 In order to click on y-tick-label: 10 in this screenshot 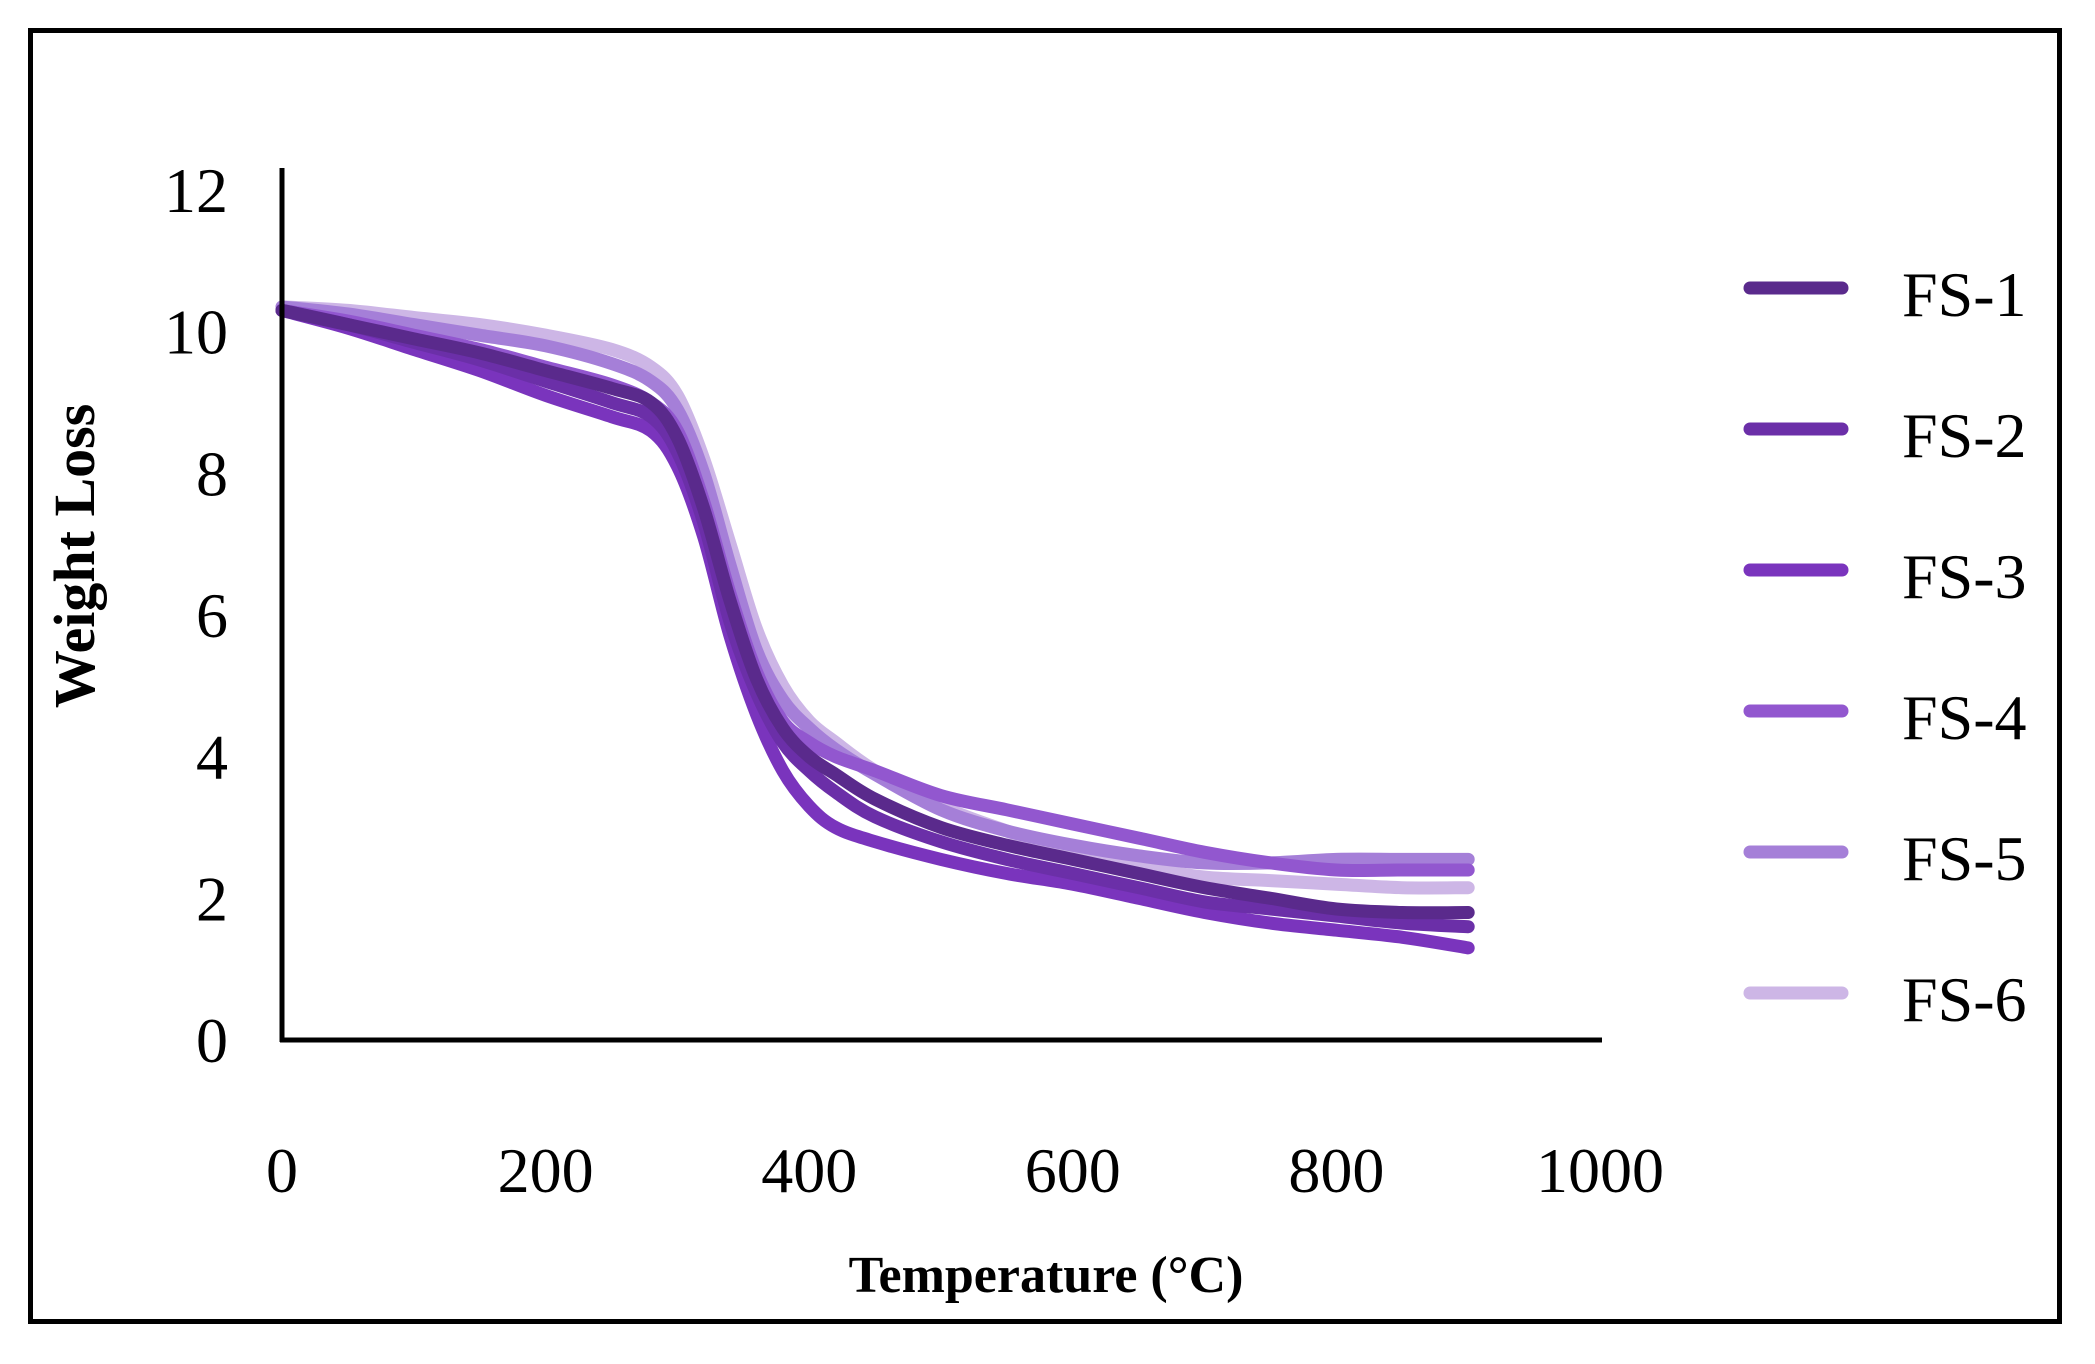, I will do `click(196, 332)`.